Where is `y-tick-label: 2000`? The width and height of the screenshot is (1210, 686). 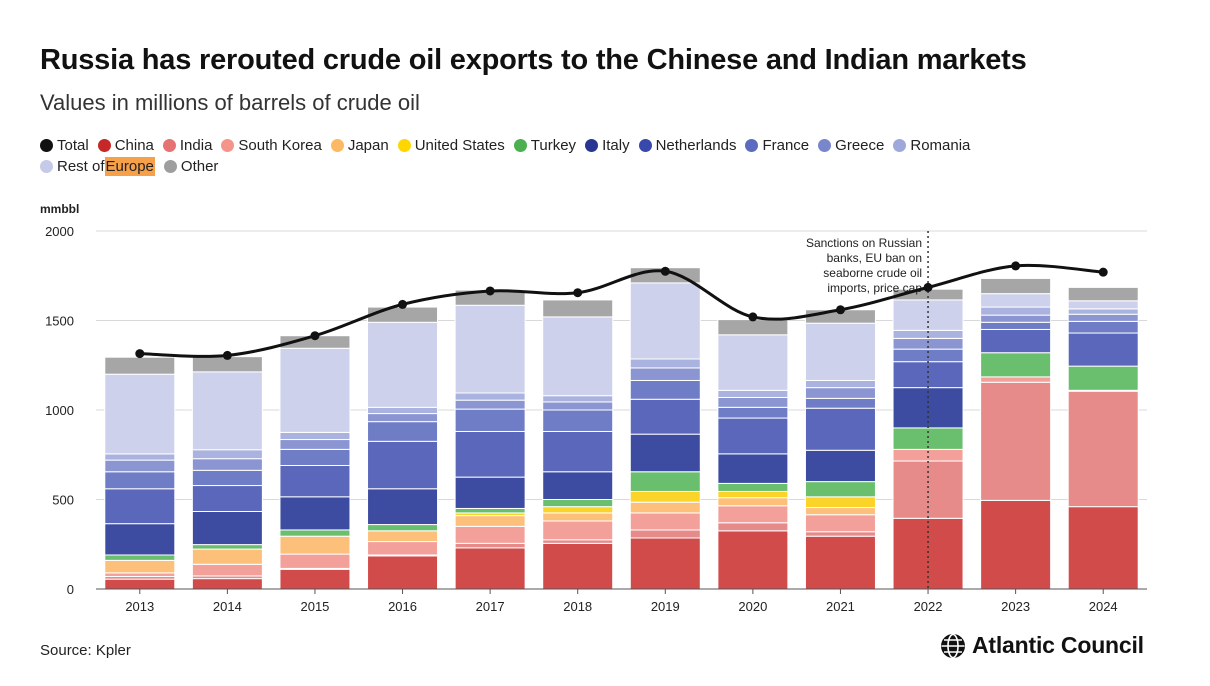 y-tick-label: 2000 is located at coordinates (59, 231).